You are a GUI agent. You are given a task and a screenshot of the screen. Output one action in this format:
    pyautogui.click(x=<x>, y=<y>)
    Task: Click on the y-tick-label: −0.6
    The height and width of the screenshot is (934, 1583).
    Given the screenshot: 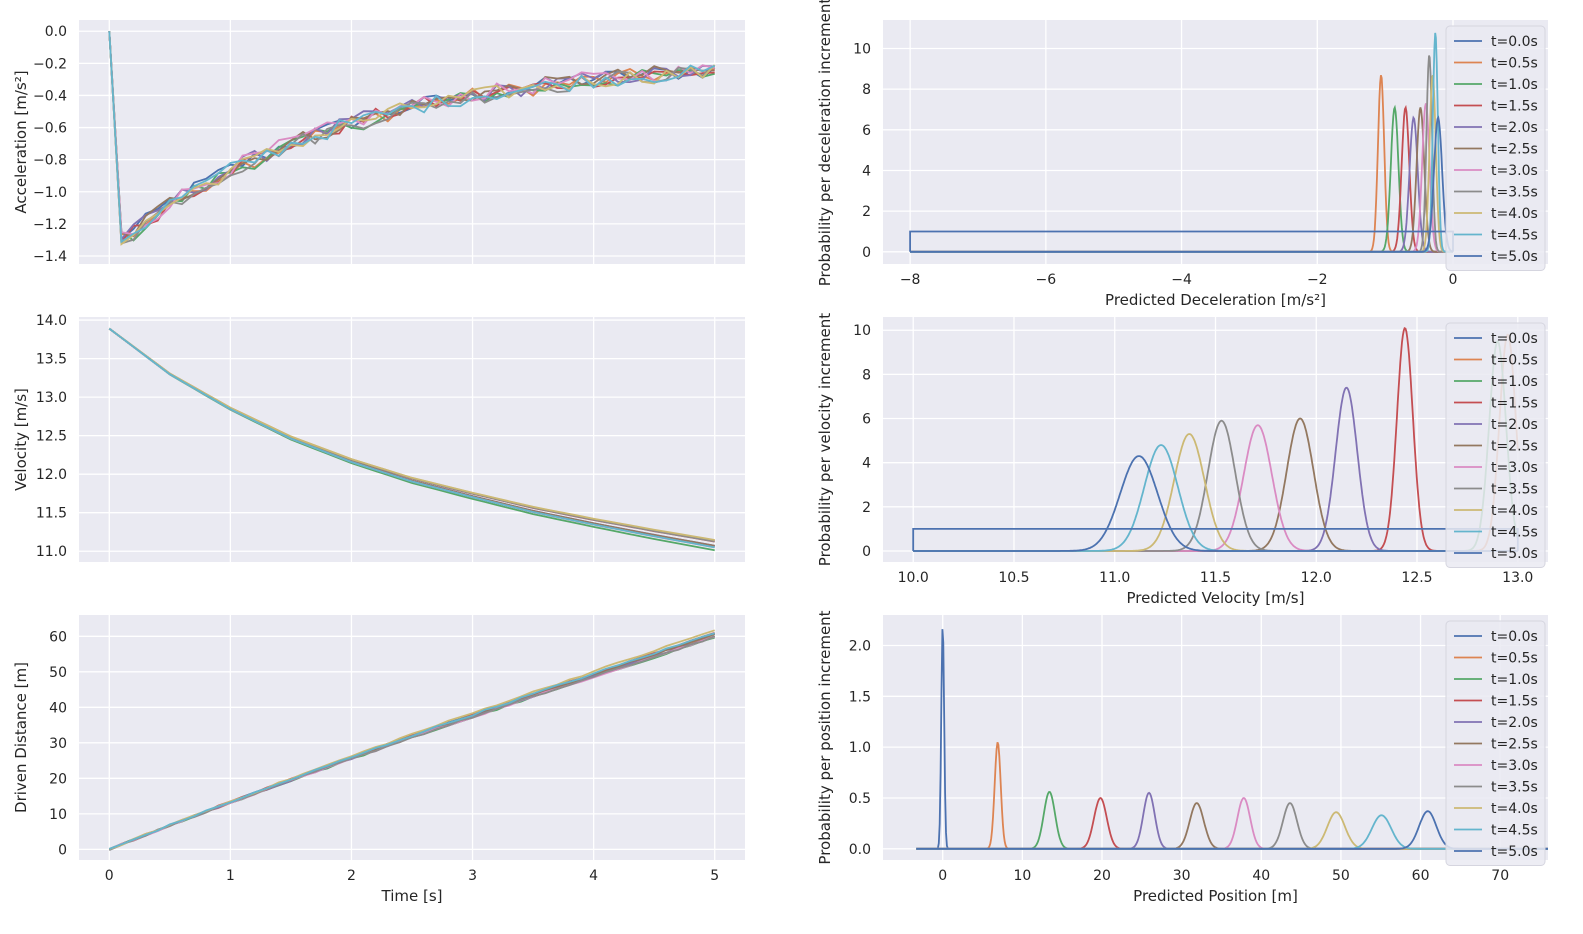 What is the action you would take?
    pyautogui.click(x=50, y=129)
    